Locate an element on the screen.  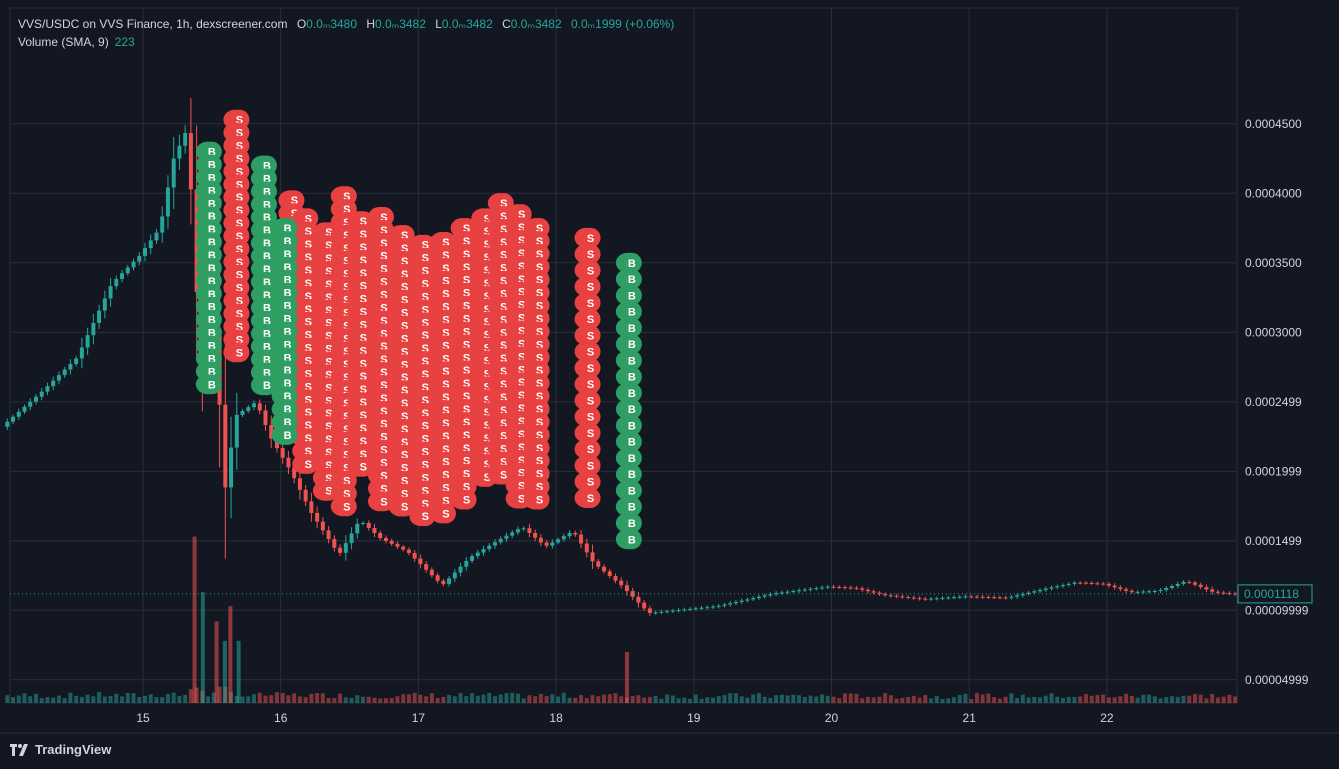
tradingview-brand: TradingView is located at coordinates (60, 749).